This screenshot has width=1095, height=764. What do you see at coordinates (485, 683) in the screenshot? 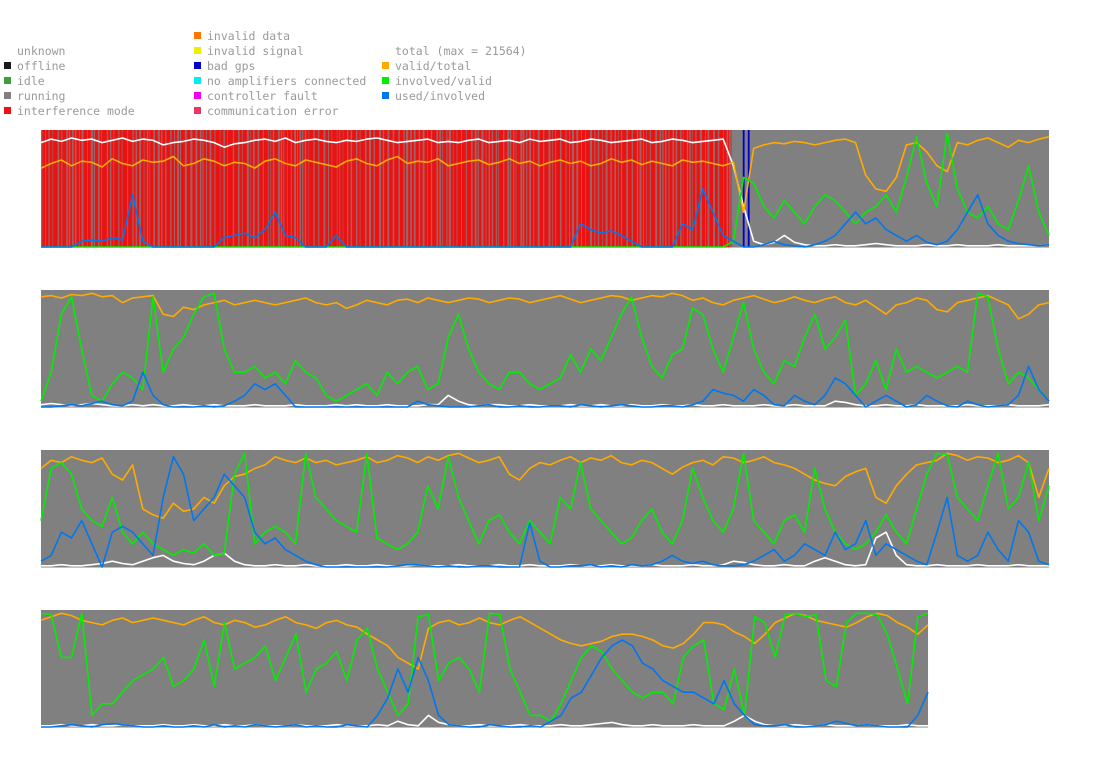
I see `series-line-used-involved` at bounding box center [485, 683].